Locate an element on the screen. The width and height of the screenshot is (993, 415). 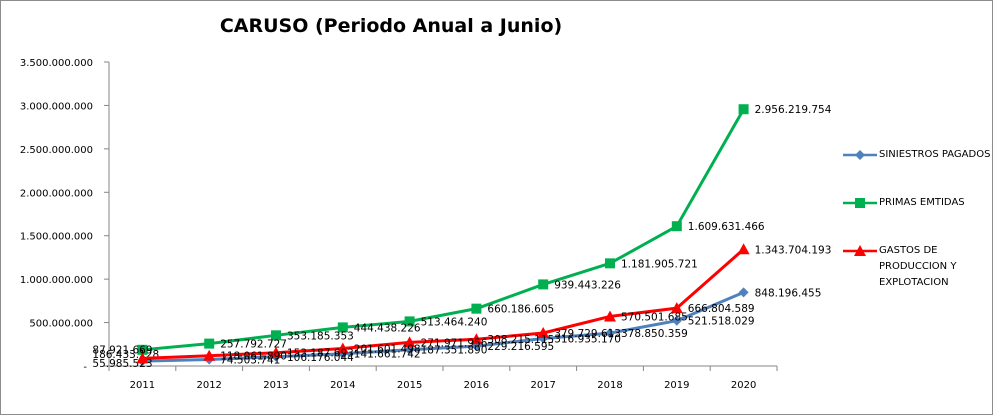
data-label: 379.729.613 is located at coordinates (587, 334).